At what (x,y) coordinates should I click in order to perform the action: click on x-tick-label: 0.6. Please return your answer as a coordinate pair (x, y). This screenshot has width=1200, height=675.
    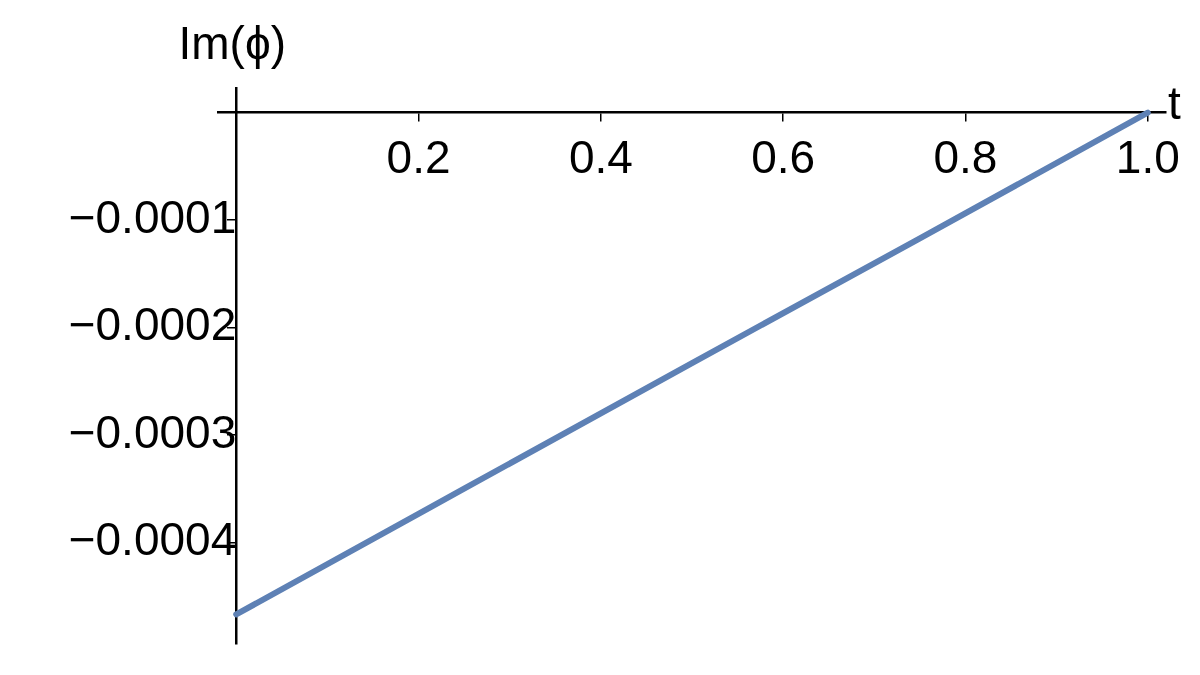
    Looking at the image, I should click on (783, 157).